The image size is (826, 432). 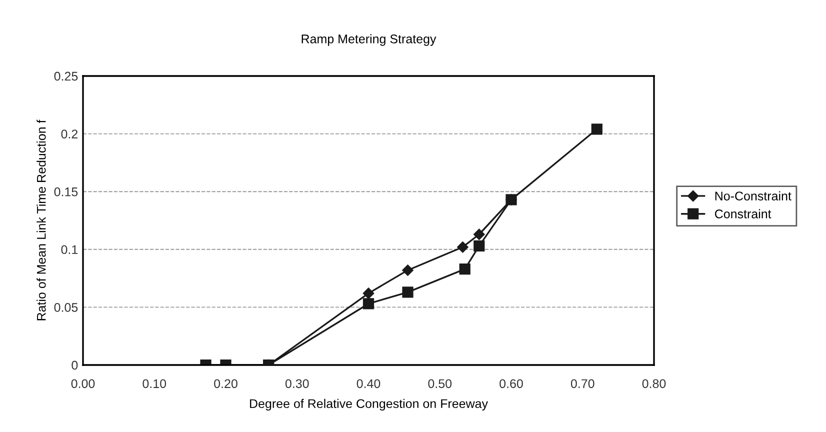 What do you see at coordinates (368, 383) in the screenshot?
I see `x-tick-label: 0.40` at bounding box center [368, 383].